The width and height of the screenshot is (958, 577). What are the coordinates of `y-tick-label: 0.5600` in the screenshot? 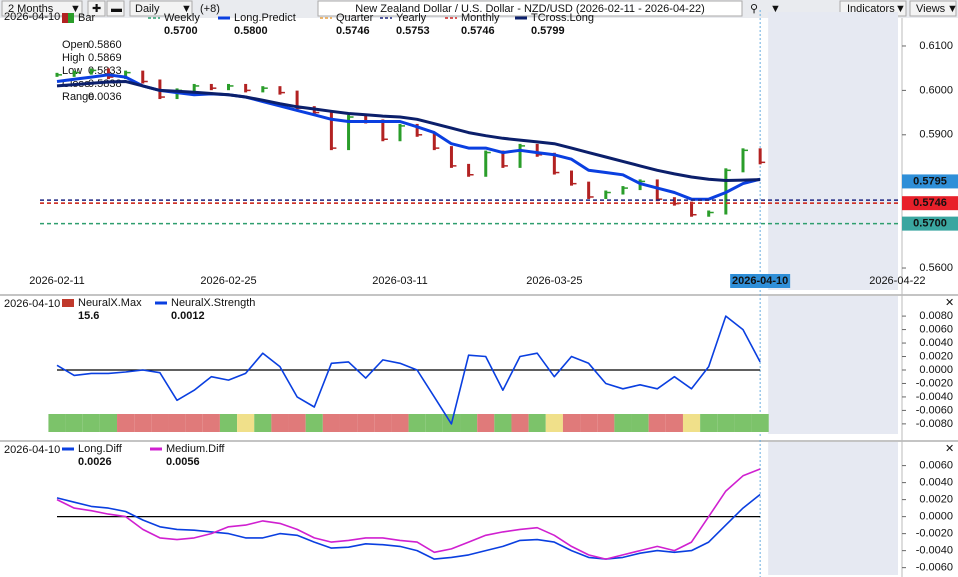 It's located at (936, 268).